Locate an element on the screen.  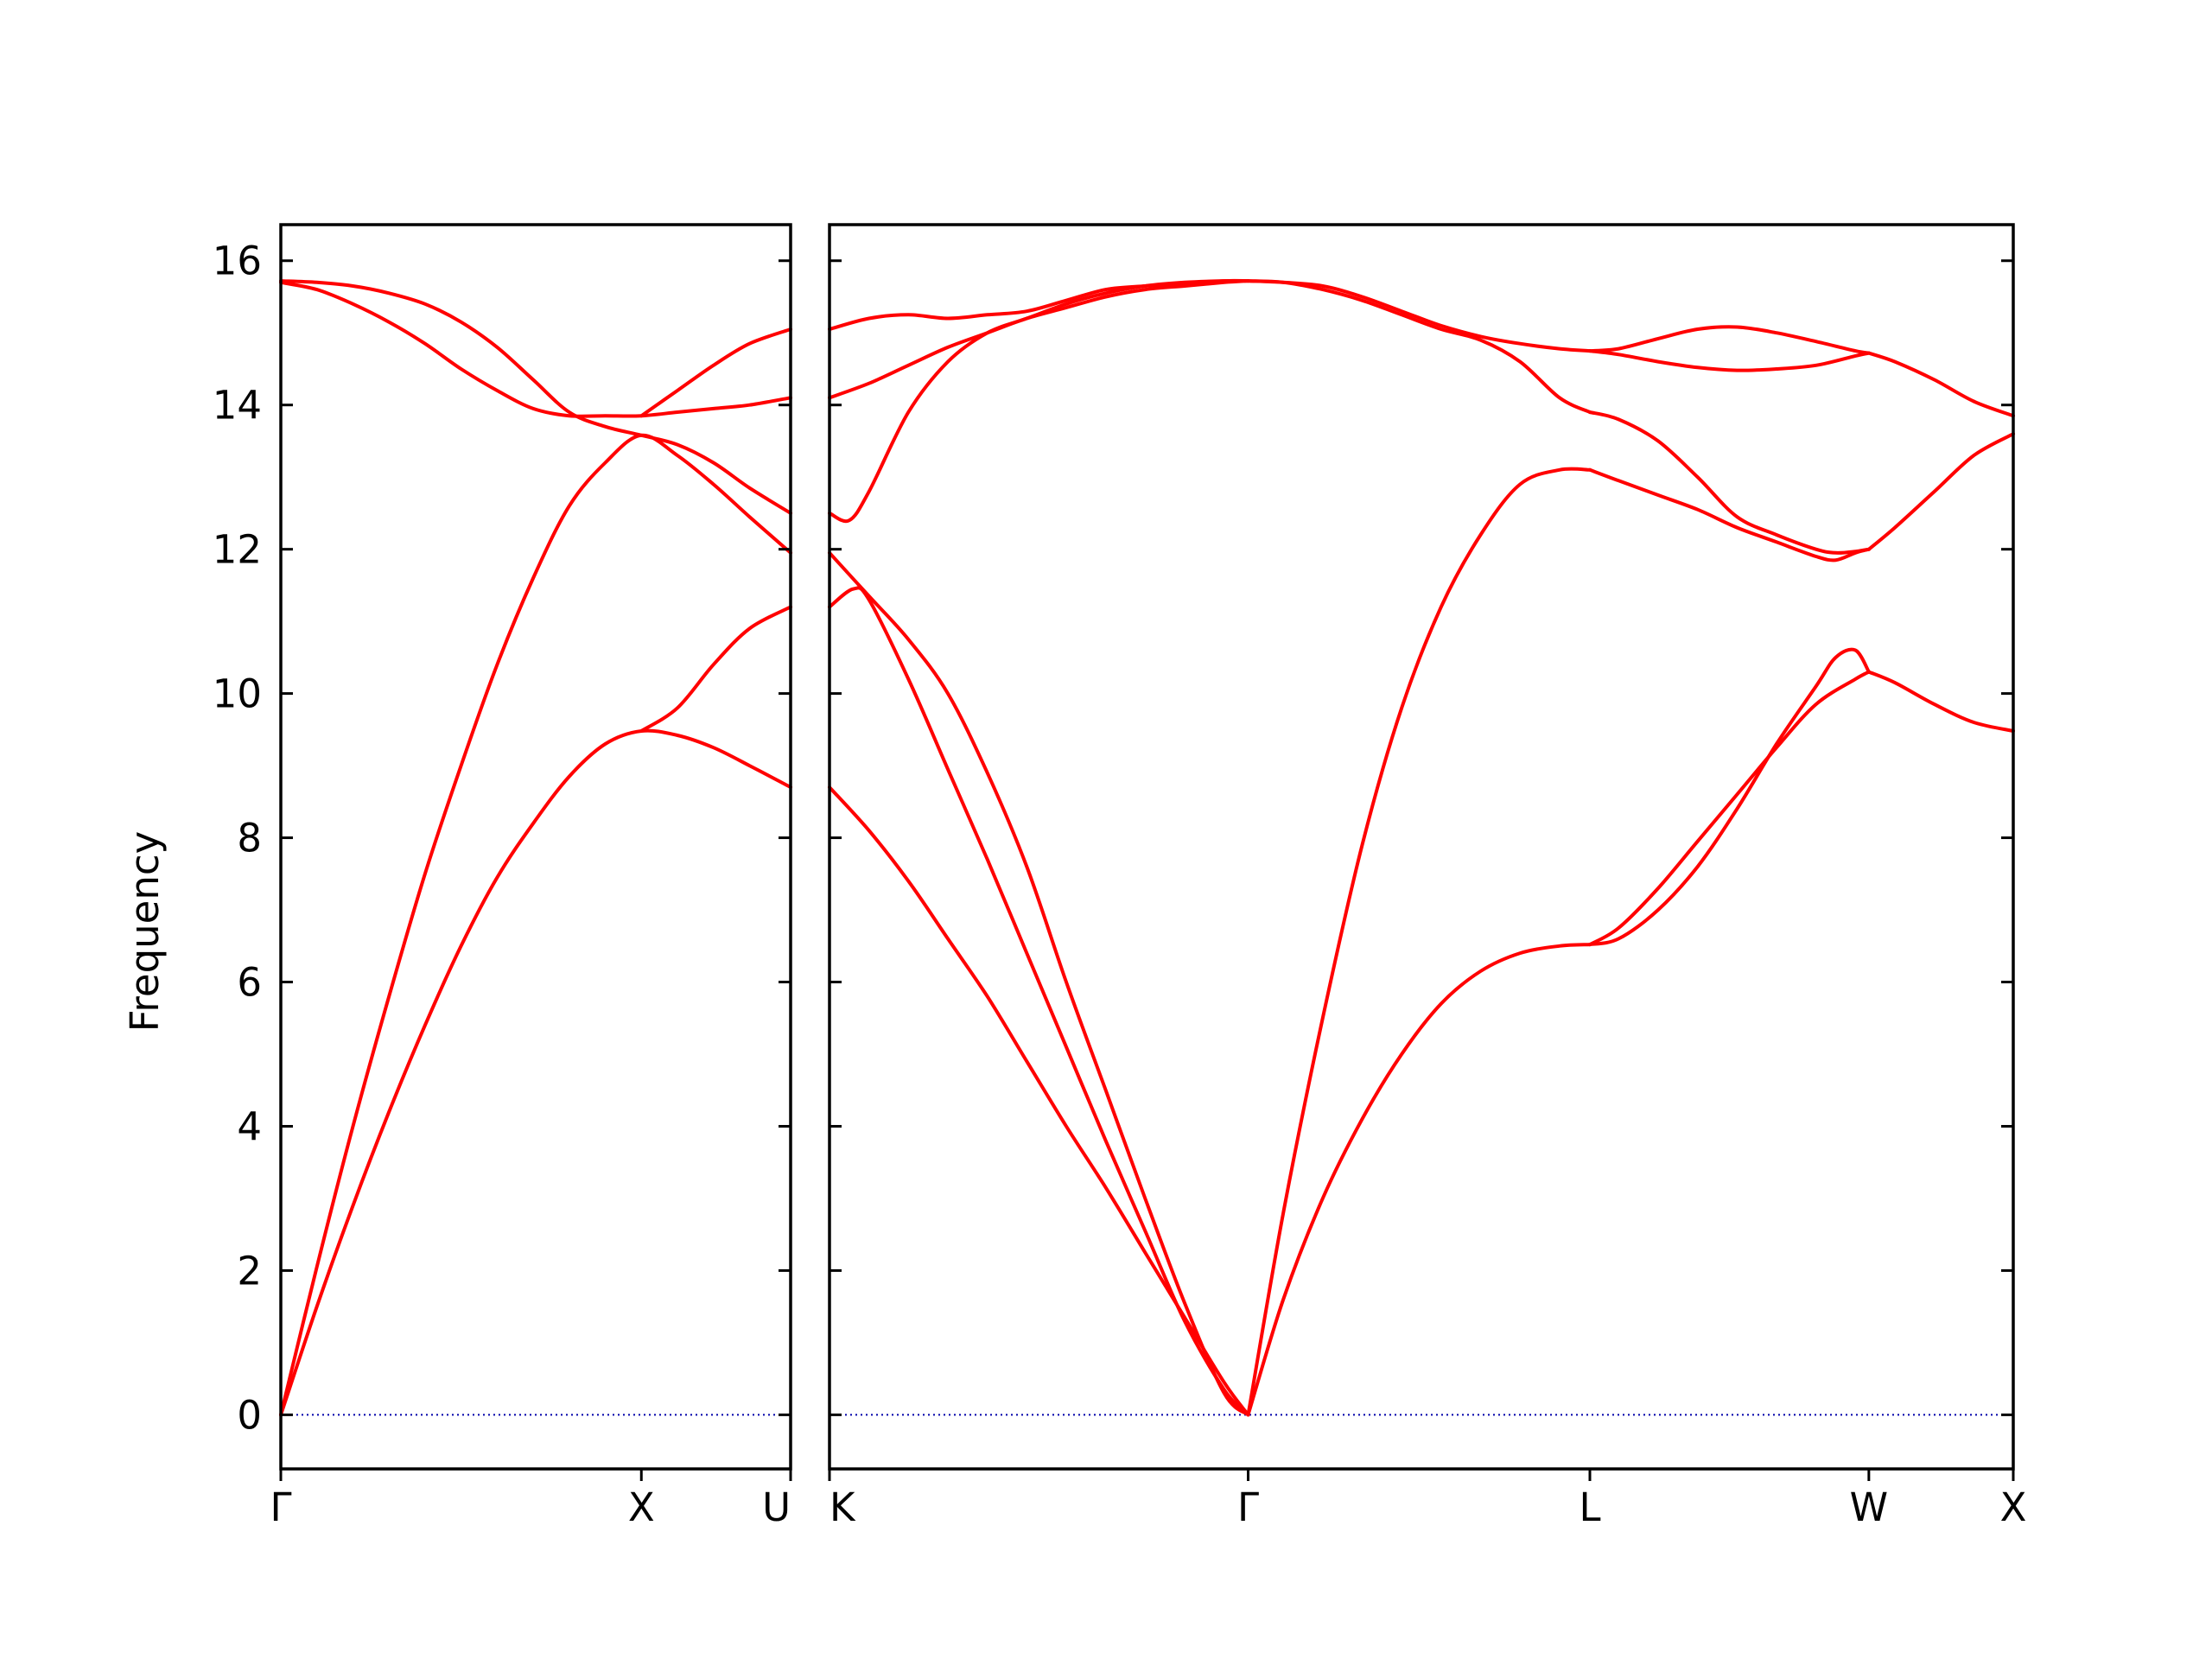
y-tick-label: 4 is located at coordinates (249, 1126).